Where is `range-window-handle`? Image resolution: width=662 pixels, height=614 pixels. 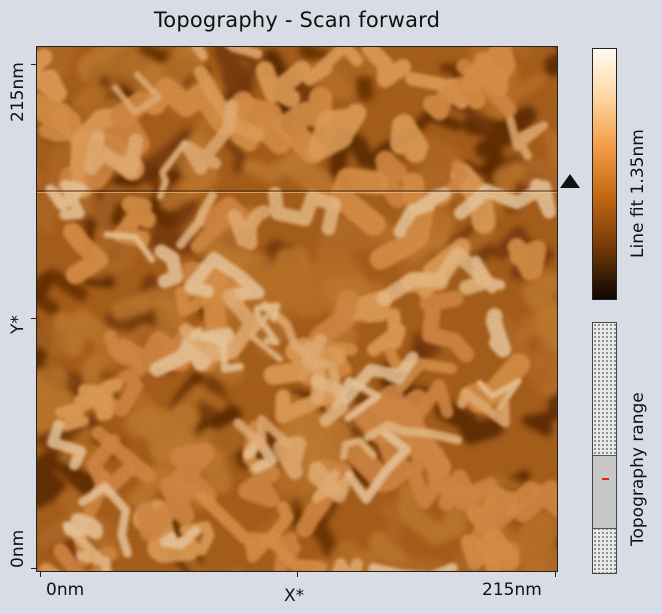 range-window-handle is located at coordinates (604, 492).